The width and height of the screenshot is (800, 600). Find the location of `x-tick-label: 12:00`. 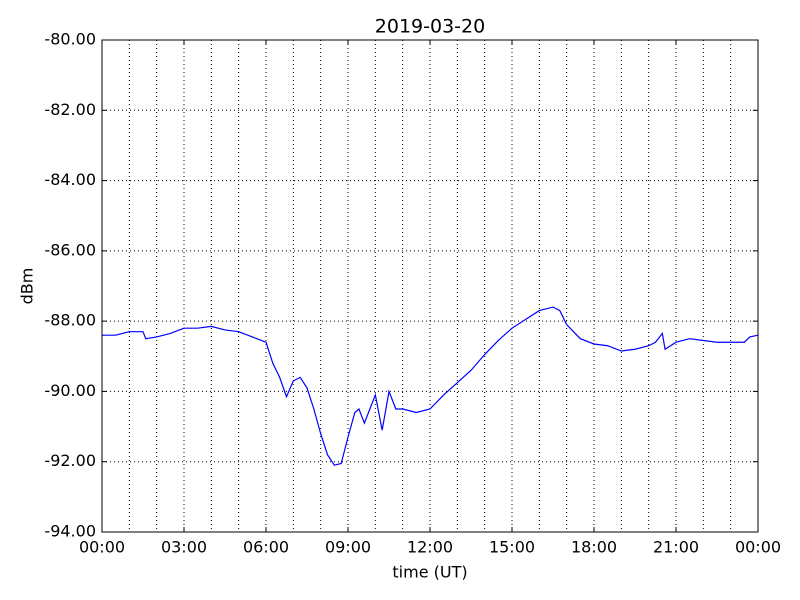

x-tick-label: 12:00 is located at coordinates (430, 547).